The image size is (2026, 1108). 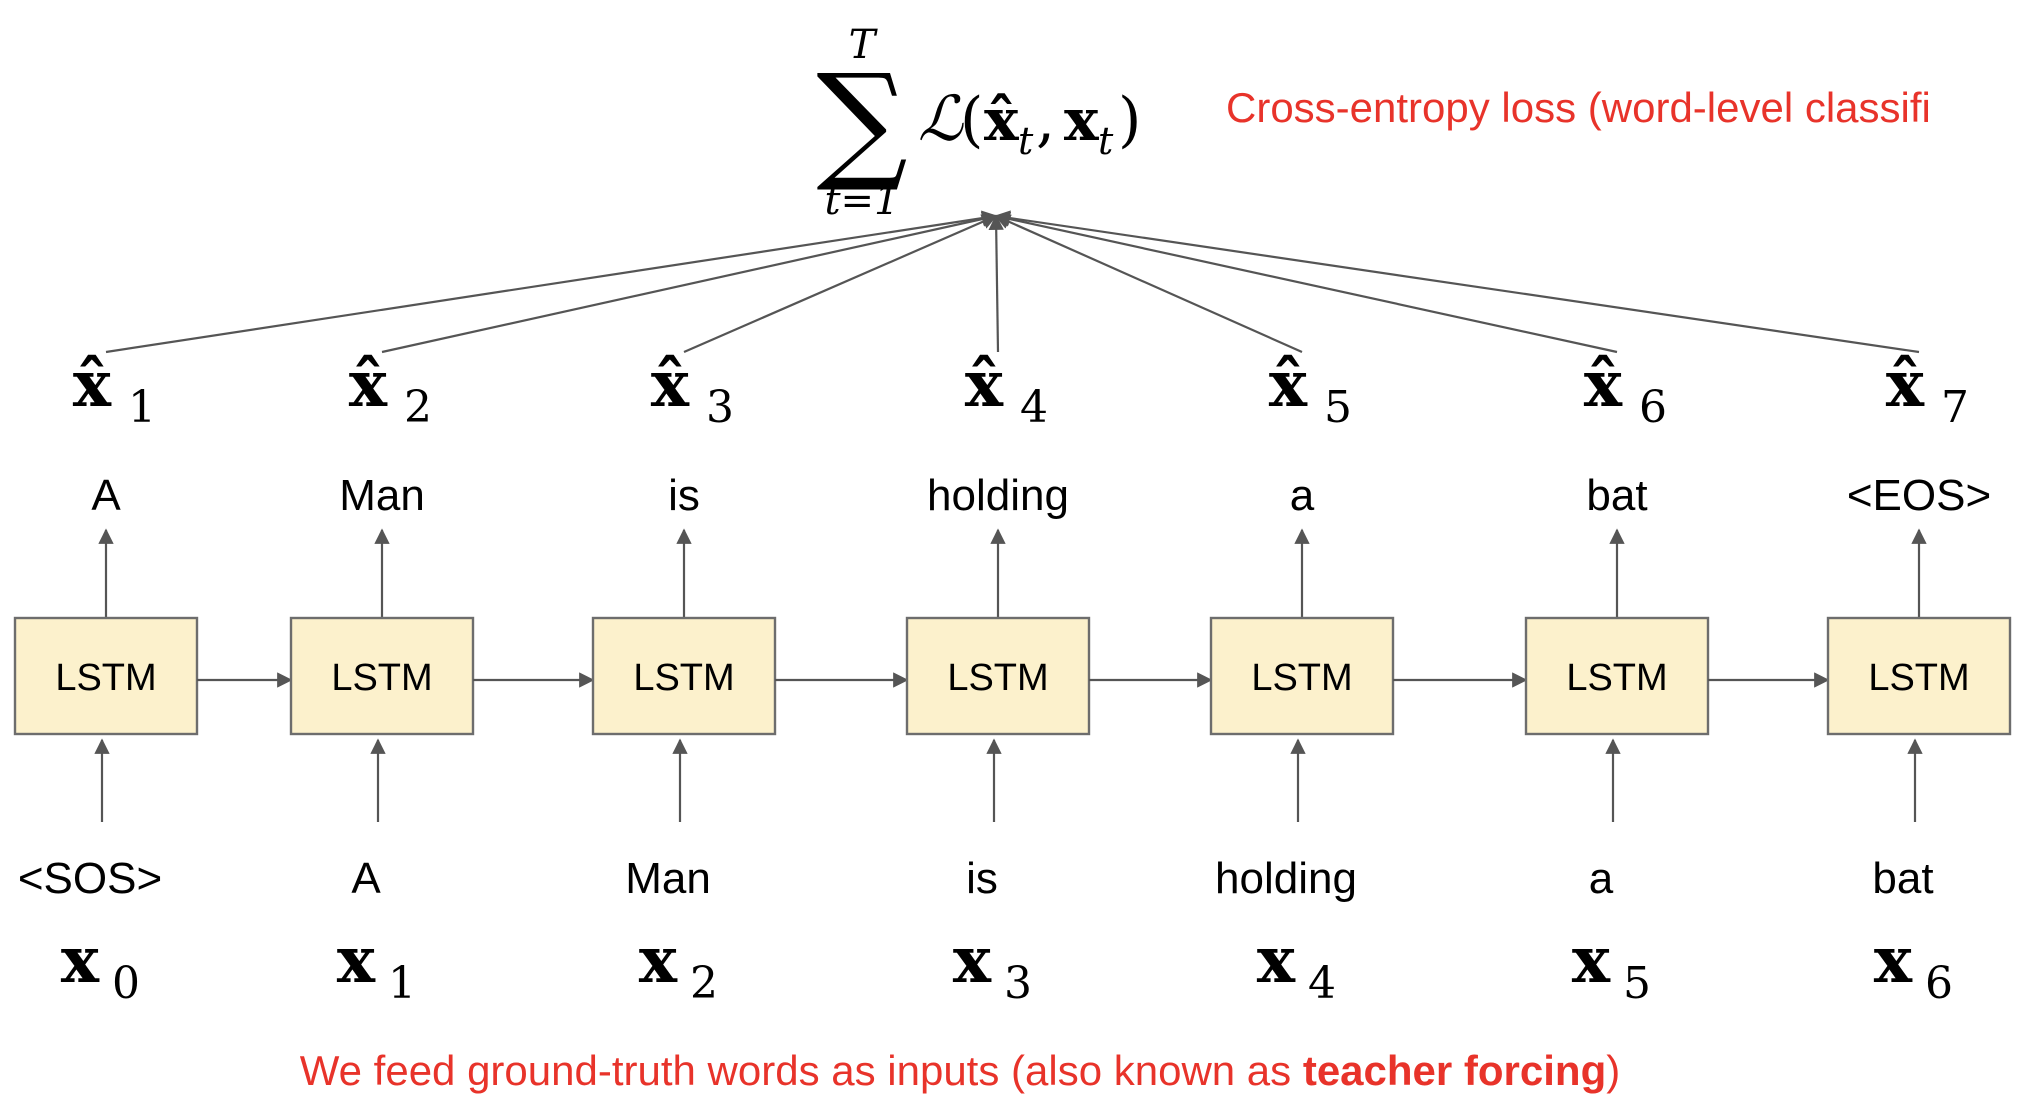 What do you see at coordinates (1578, 107) in the screenshot?
I see `loss-annotation: Cross-entropy loss (word-level classifi` at bounding box center [1578, 107].